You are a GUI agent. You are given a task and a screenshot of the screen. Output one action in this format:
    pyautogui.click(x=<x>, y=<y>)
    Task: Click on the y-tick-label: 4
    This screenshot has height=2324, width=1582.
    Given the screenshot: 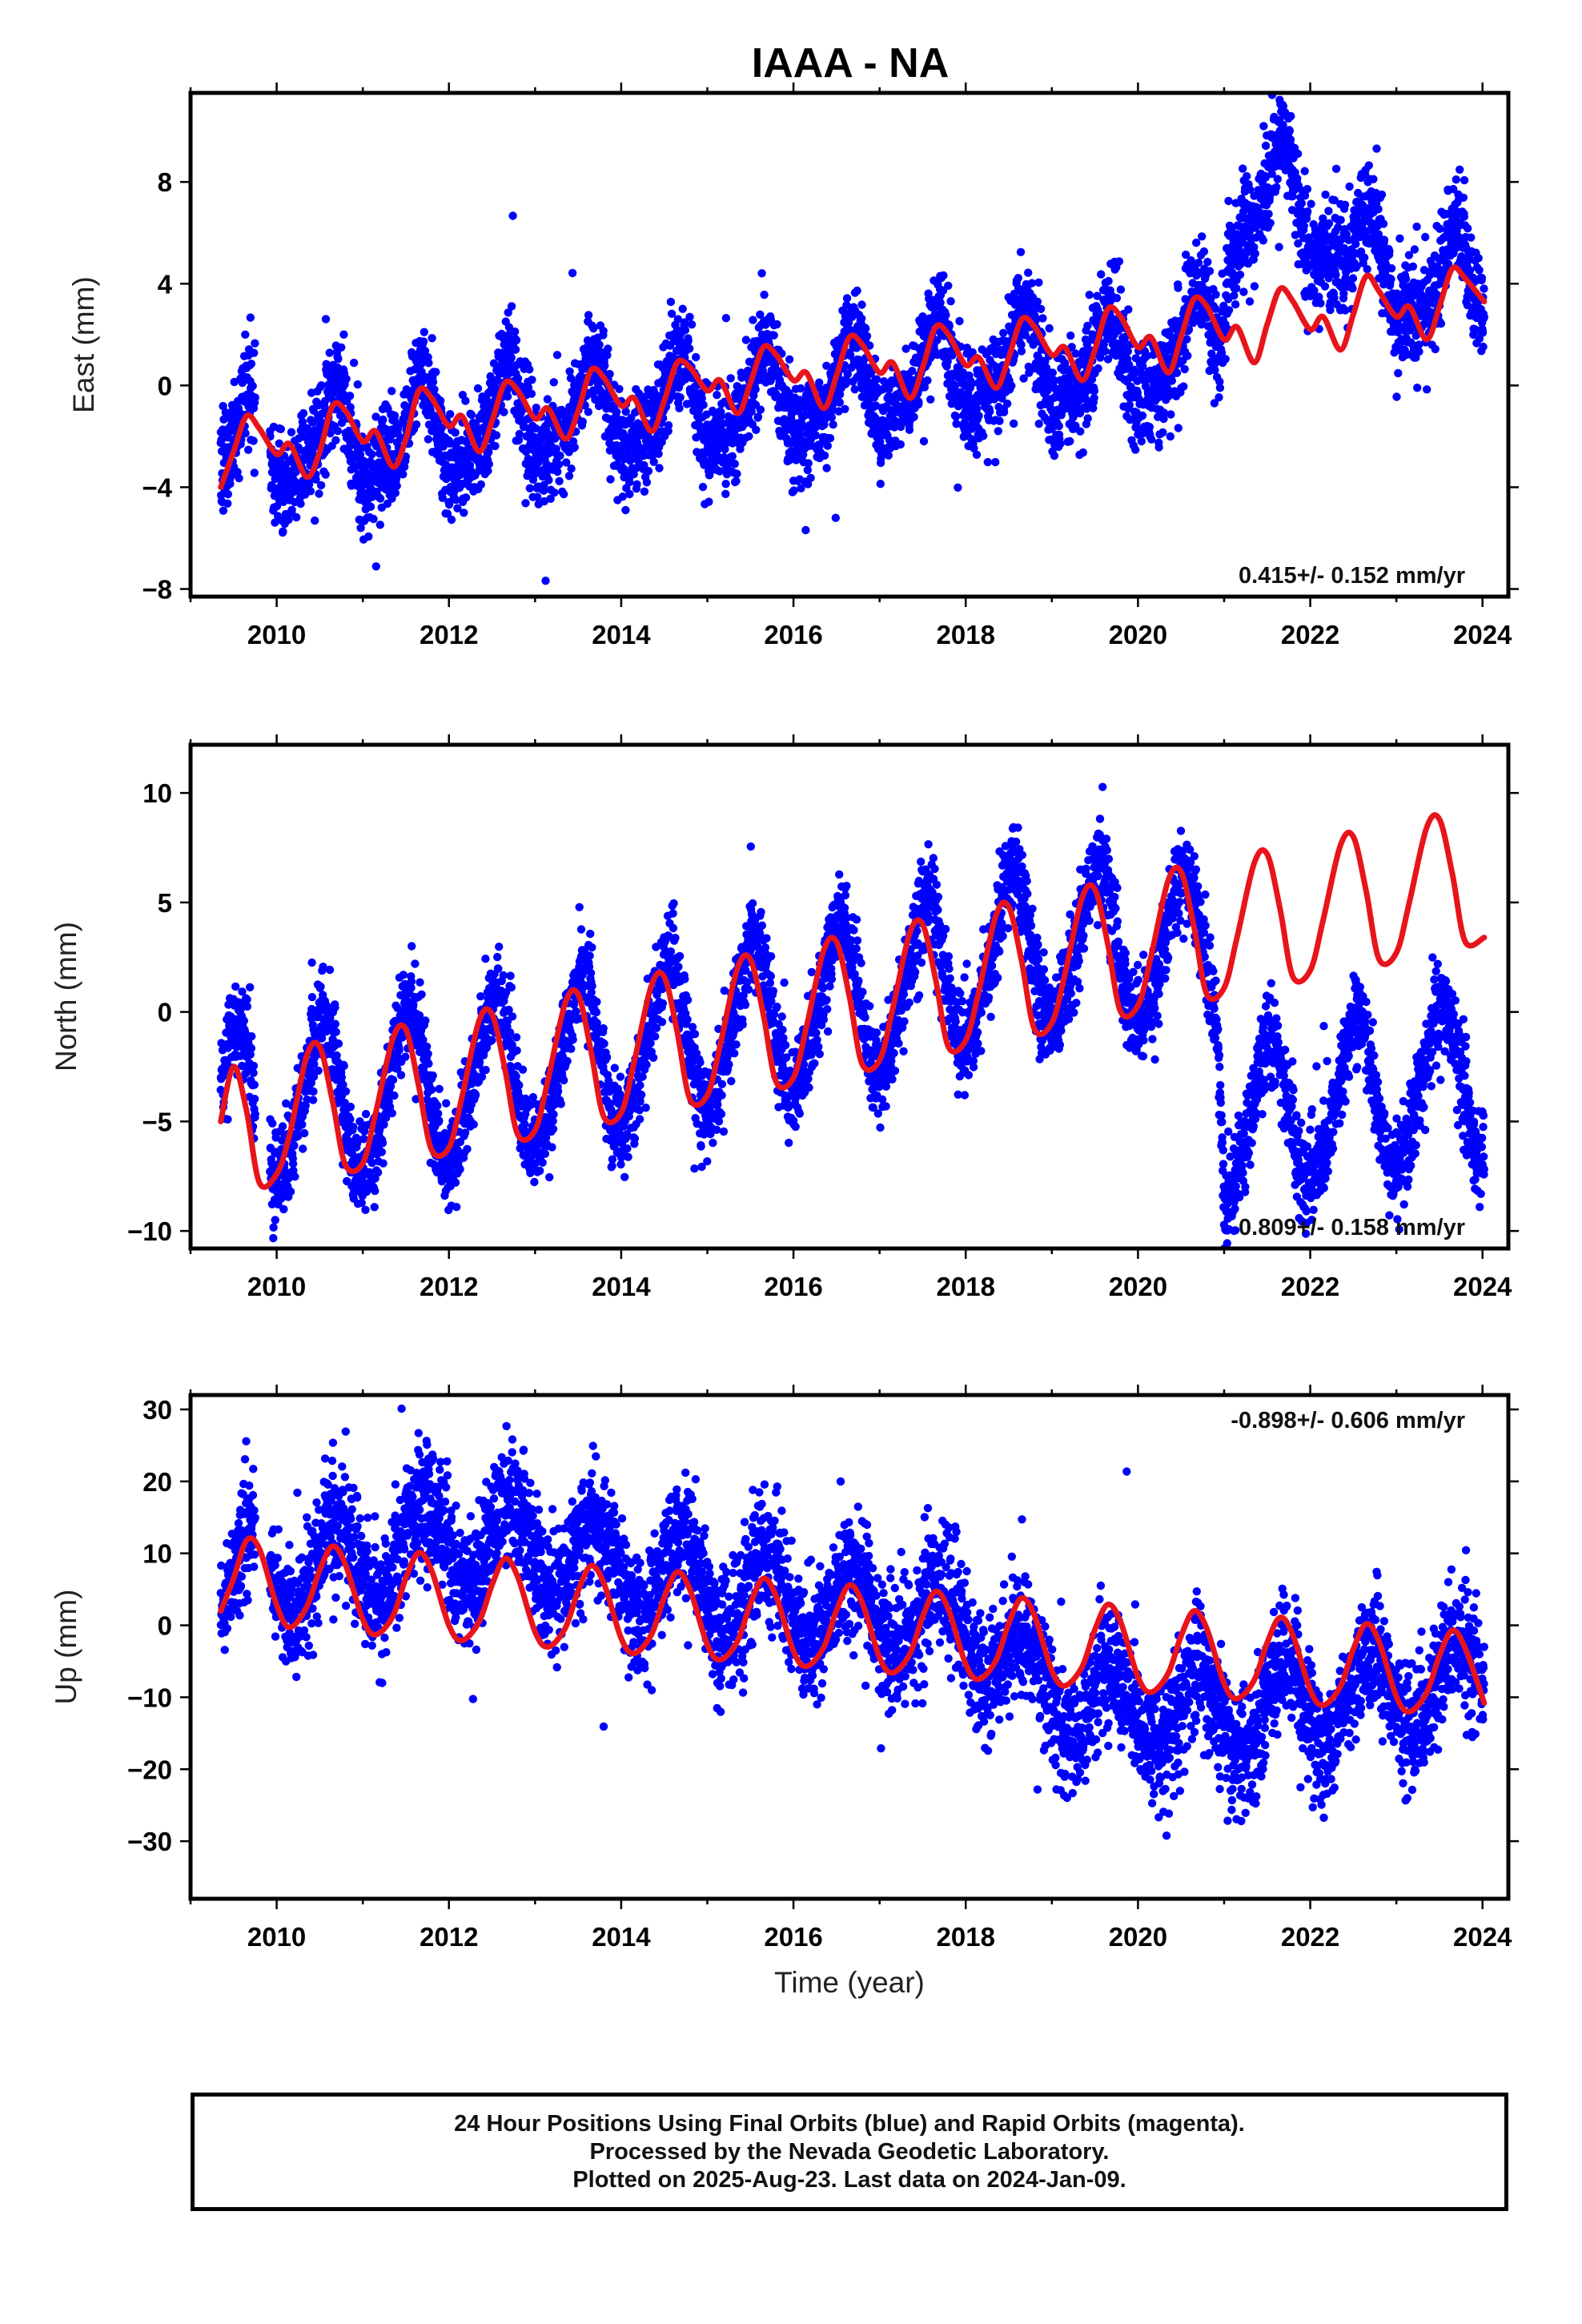 What is the action you would take?
    pyautogui.click(x=165, y=284)
    